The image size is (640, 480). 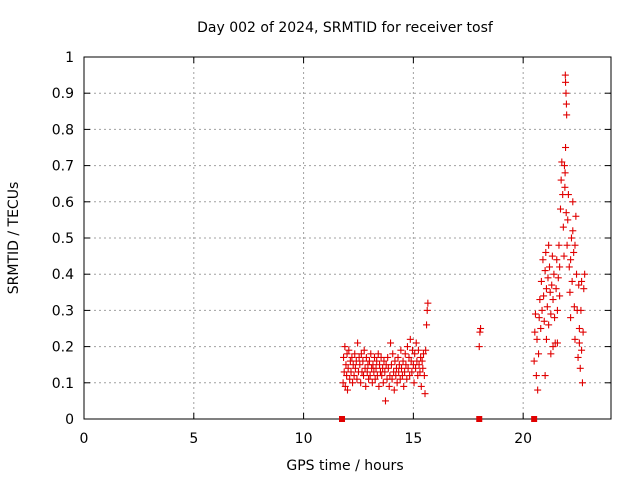 I want to click on x-tick-label: 20, so click(x=523, y=439).